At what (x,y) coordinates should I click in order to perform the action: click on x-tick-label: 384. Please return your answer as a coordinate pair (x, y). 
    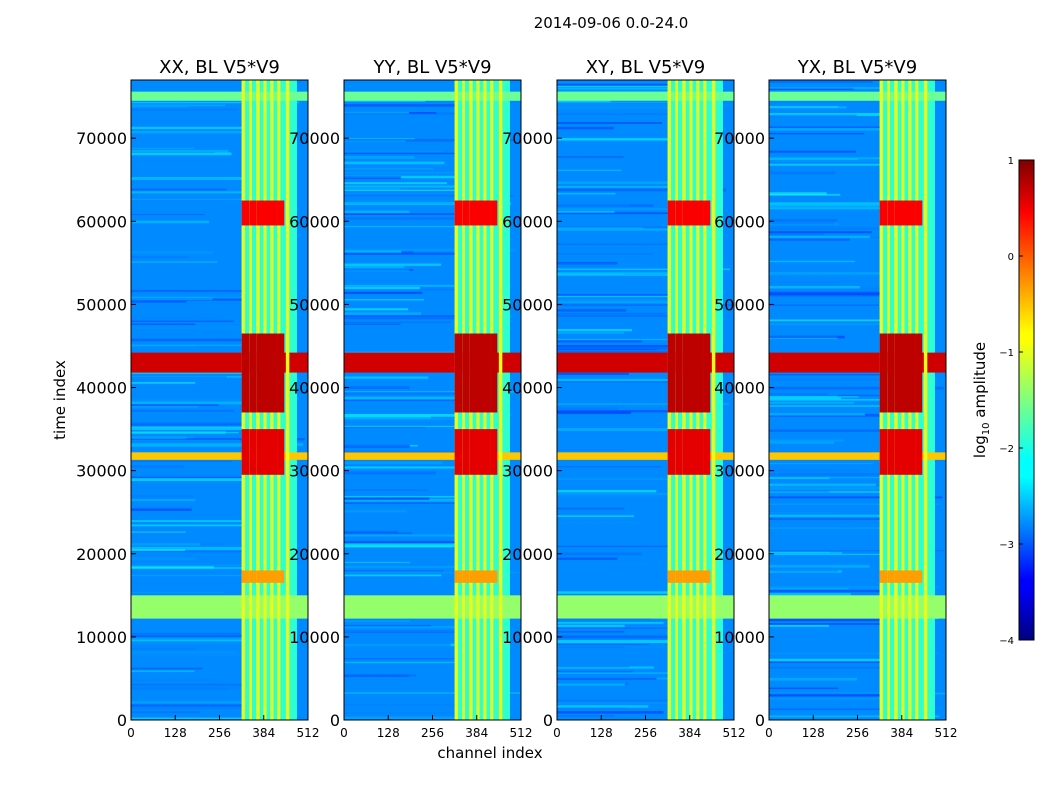
    Looking at the image, I should click on (901, 733).